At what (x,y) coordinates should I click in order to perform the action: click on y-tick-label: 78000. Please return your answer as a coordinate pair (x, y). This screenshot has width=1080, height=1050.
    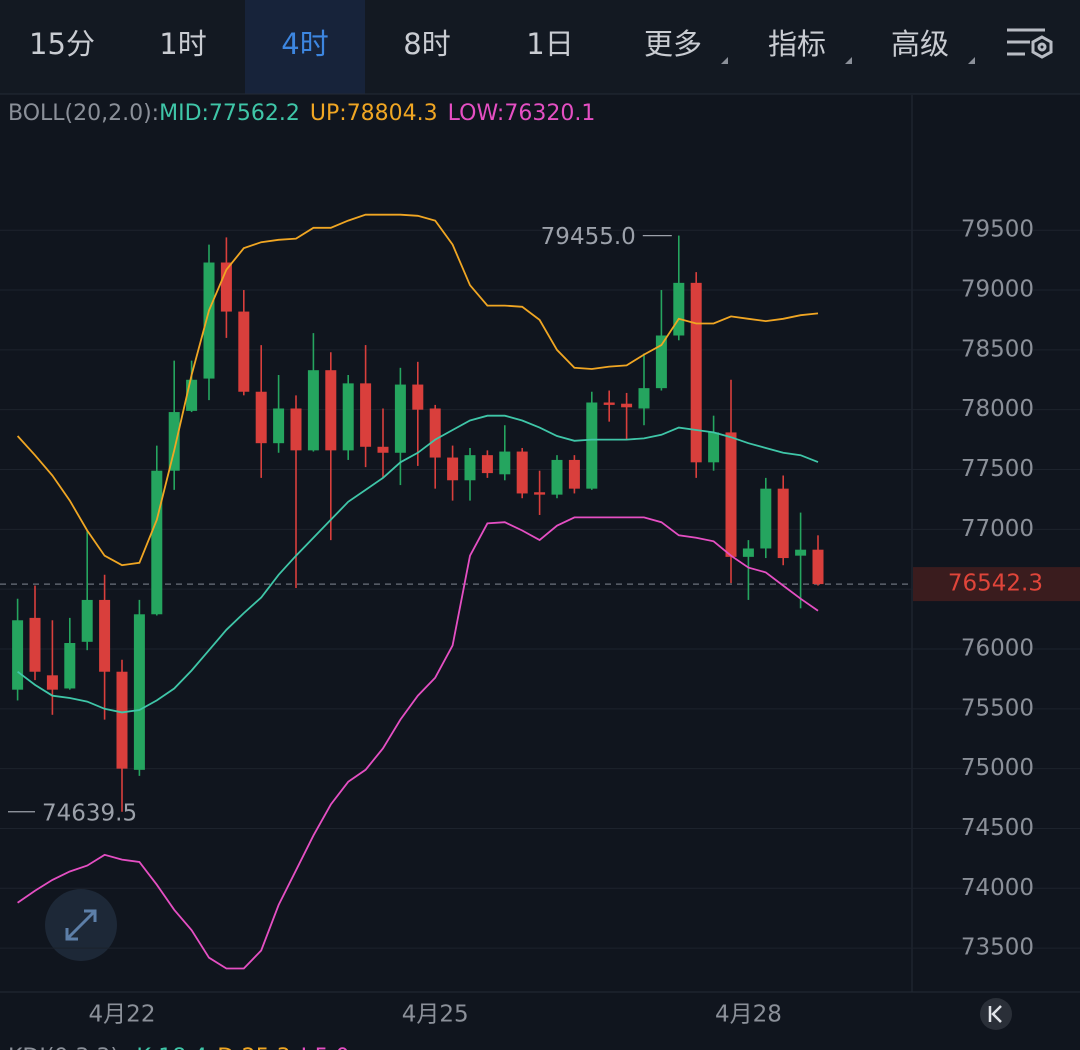
    Looking at the image, I should click on (997, 409).